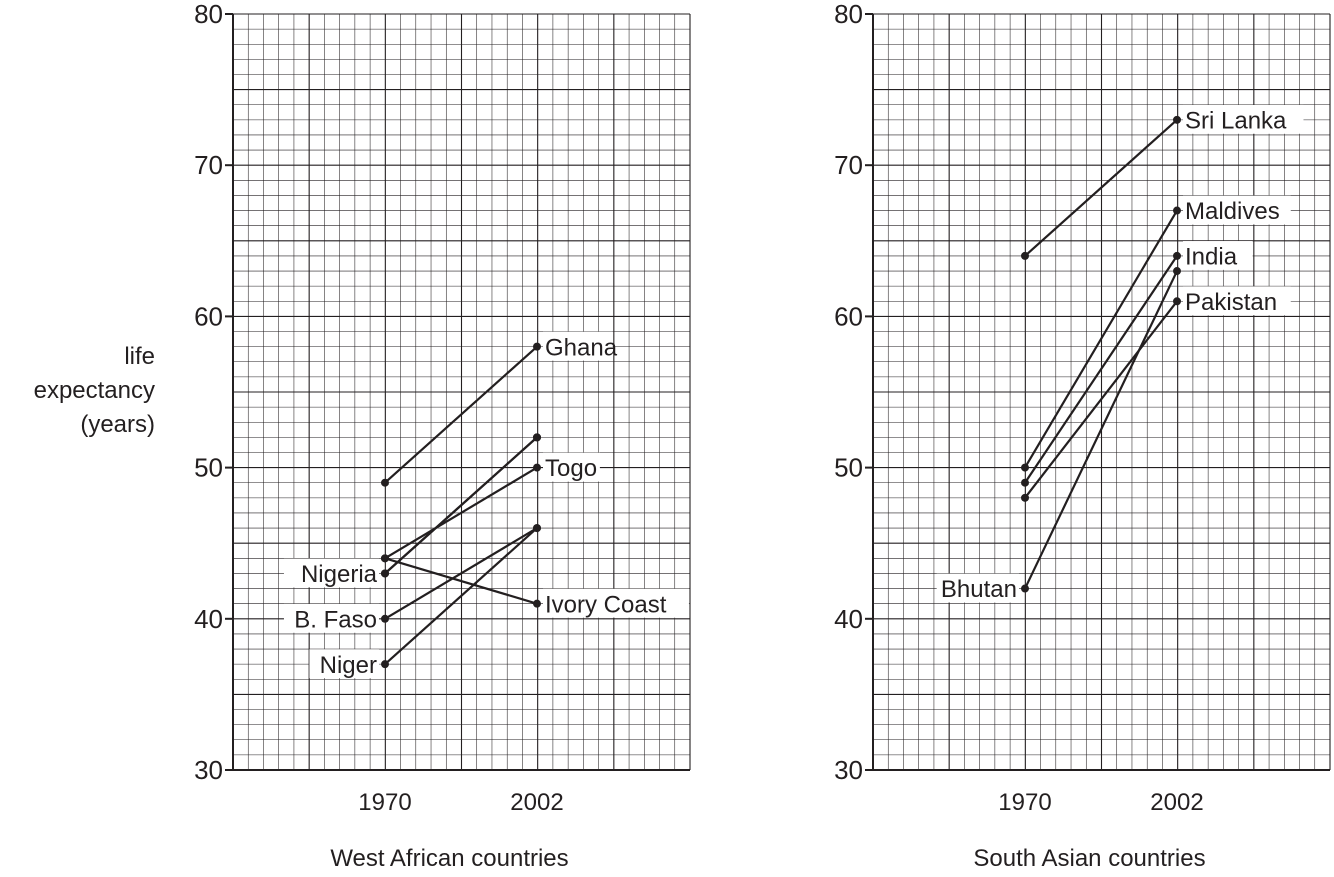 Image resolution: width=1334 pixels, height=877 pixels. I want to click on series-label: B. Faso, so click(335, 619).